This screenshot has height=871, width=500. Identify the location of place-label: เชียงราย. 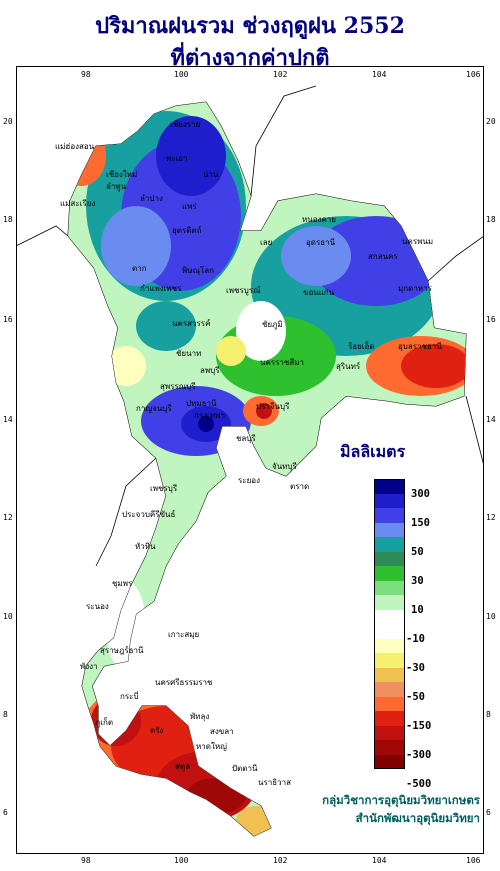
(185, 124).